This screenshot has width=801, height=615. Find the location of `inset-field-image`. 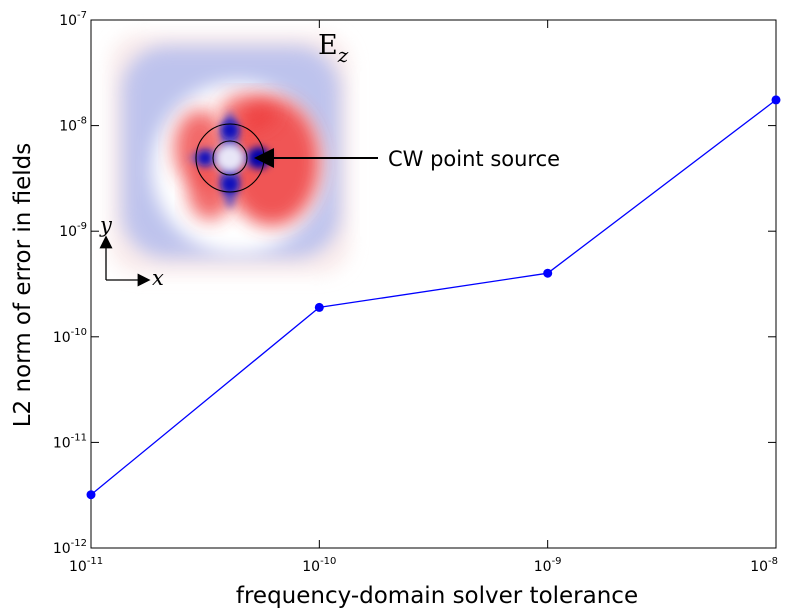

inset-field-image is located at coordinates (230, 152).